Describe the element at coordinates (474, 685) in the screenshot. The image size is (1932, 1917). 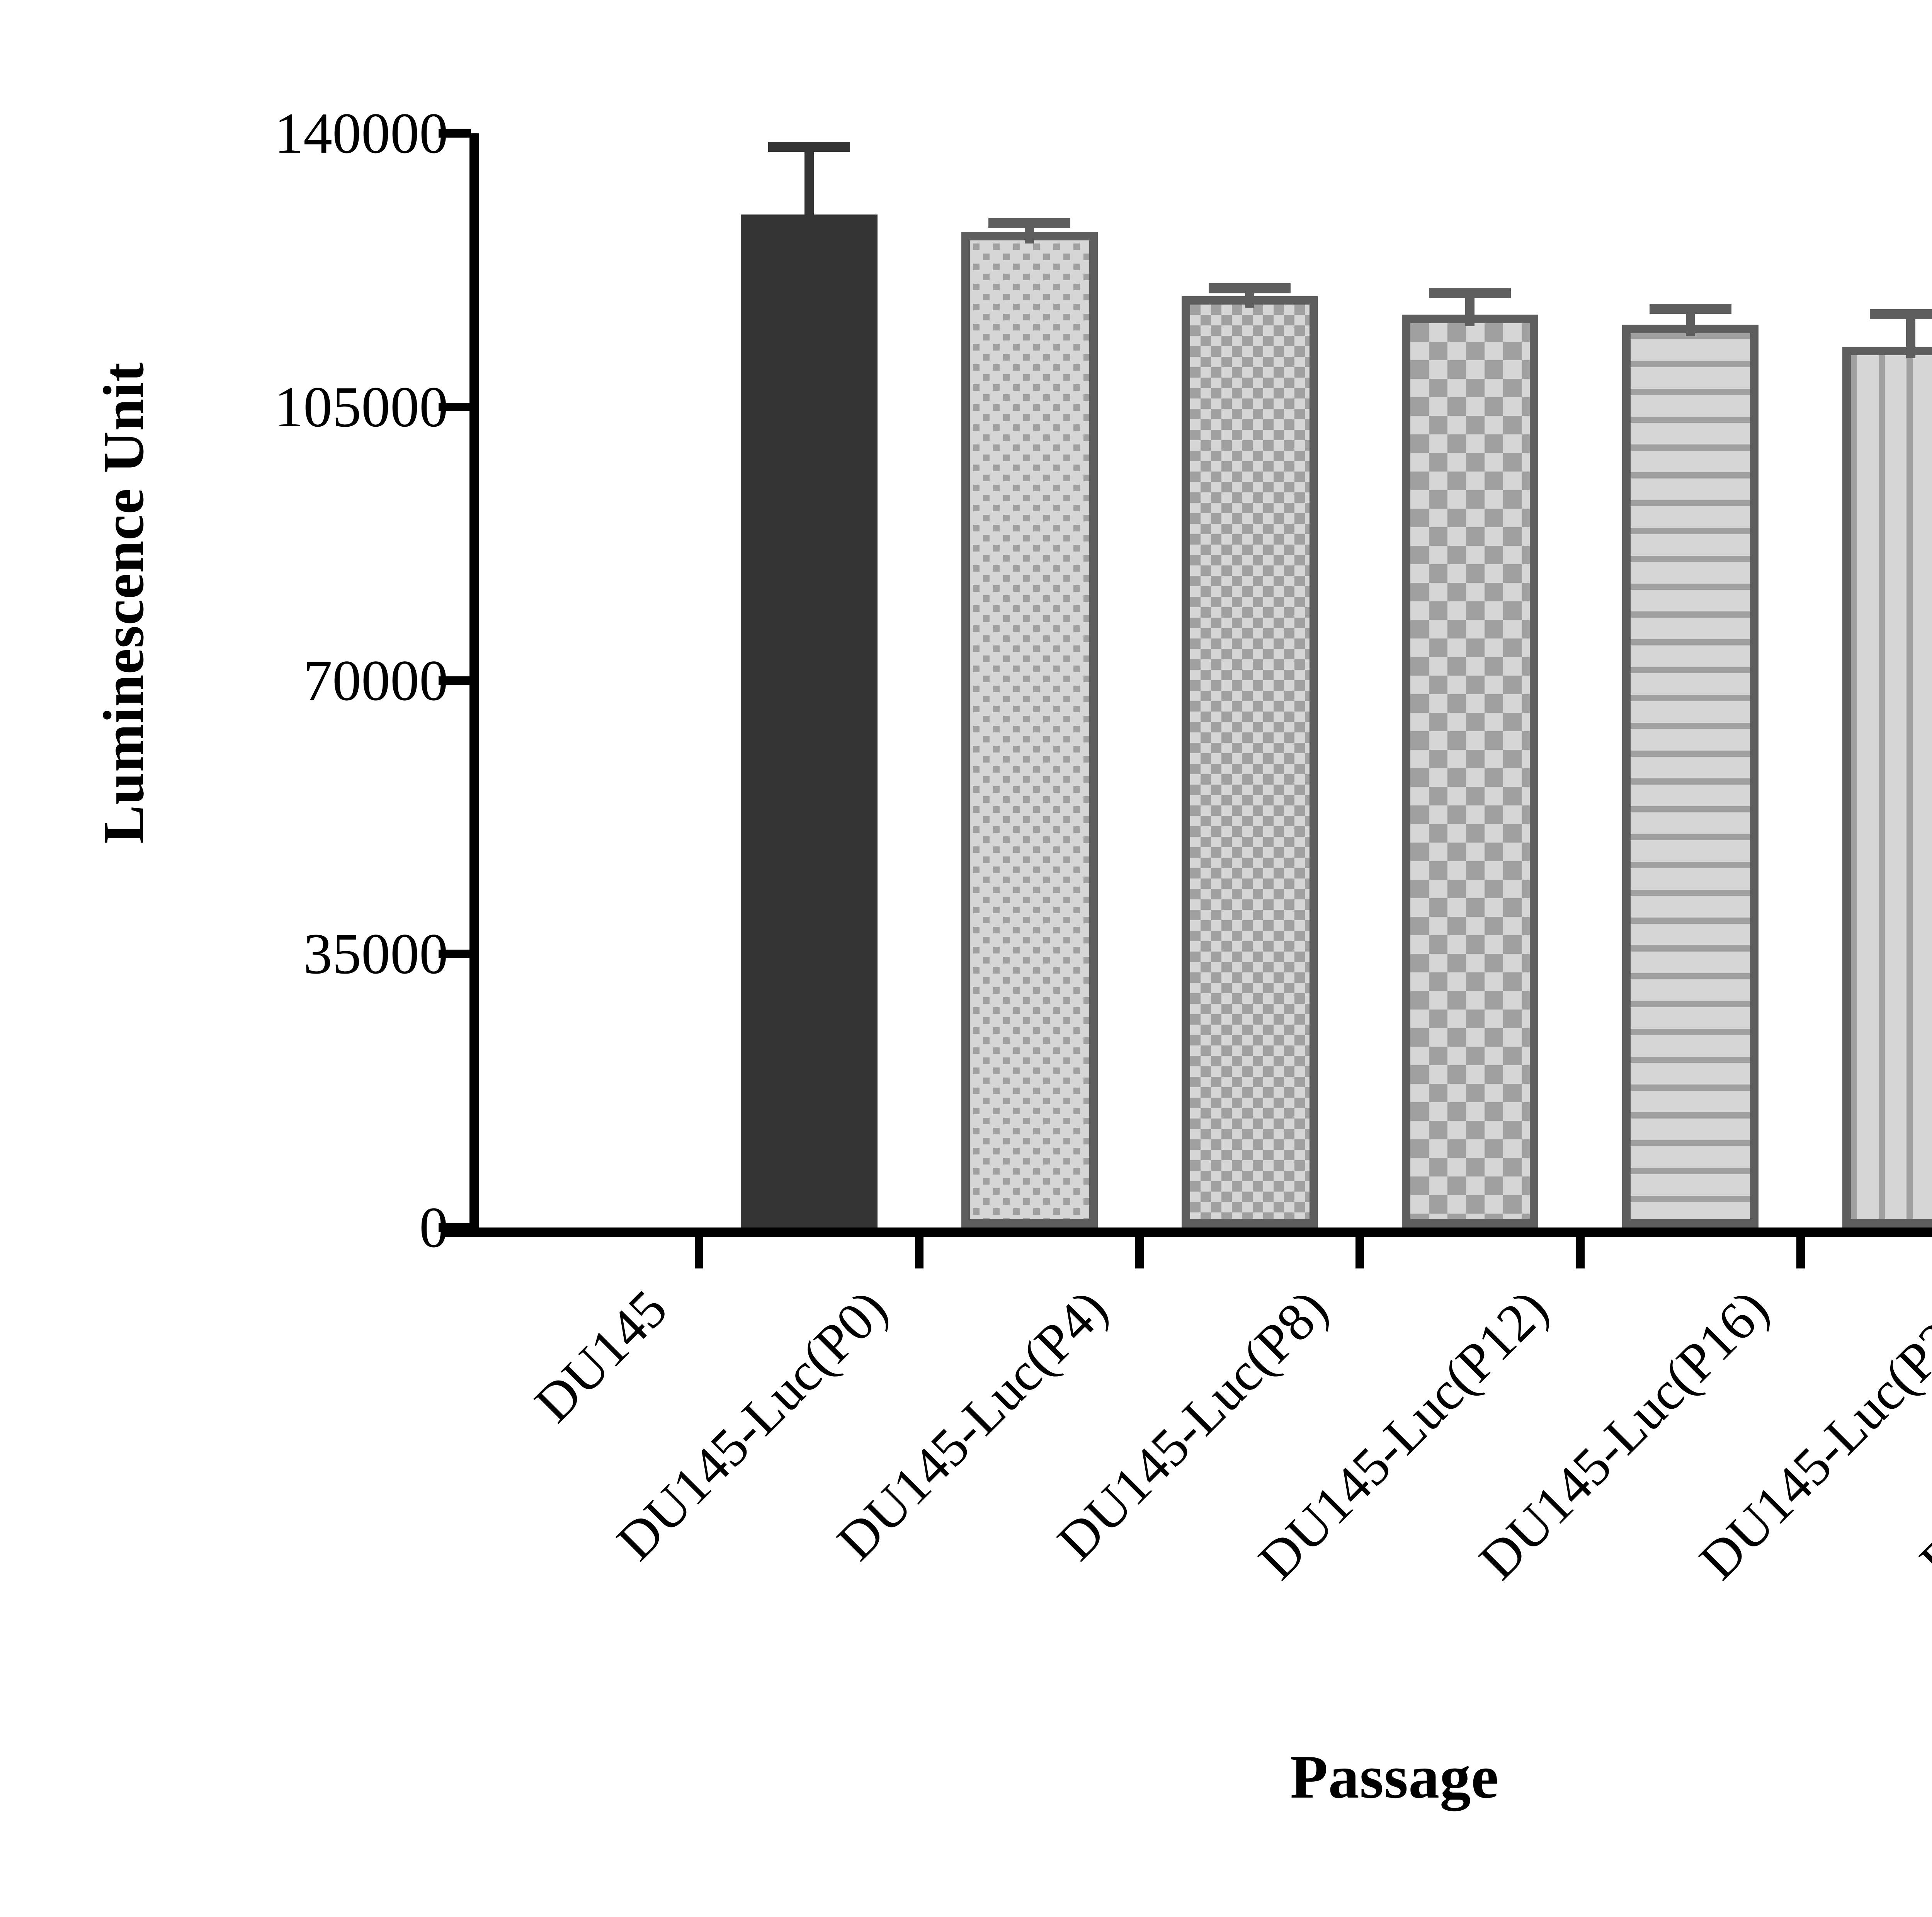
I see `y-axis-line` at that location.